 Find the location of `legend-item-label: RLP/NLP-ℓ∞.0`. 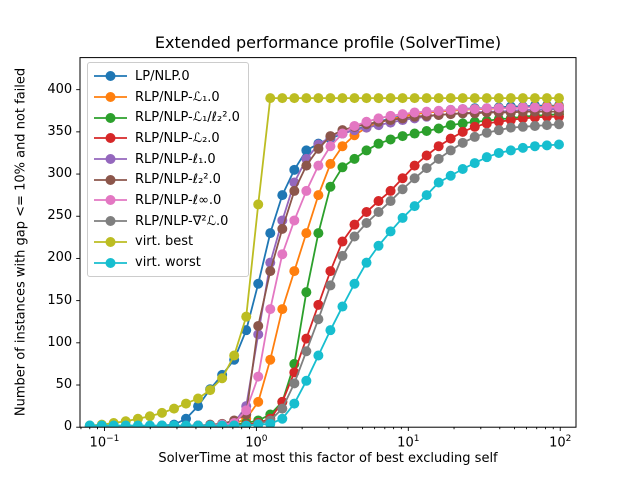

legend-item-label: RLP/NLP-ℓ∞.0 is located at coordinates (178, 200).